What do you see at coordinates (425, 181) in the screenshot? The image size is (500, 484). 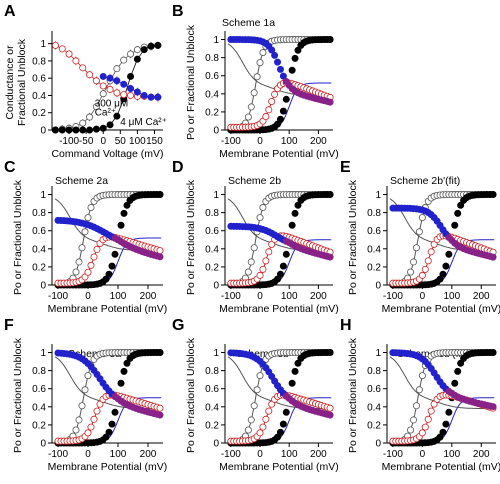 I see `panel-title: Scheme 2b'(fit)` at bounding box center [425, 181].